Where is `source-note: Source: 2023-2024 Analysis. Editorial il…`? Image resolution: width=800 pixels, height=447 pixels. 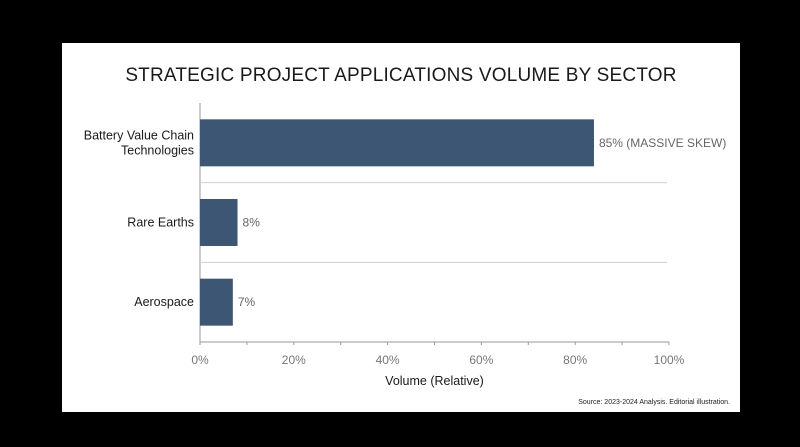
source-note: Source: 2023-2024 Analysis. Editorial il… is located at coordinates (654, 402).